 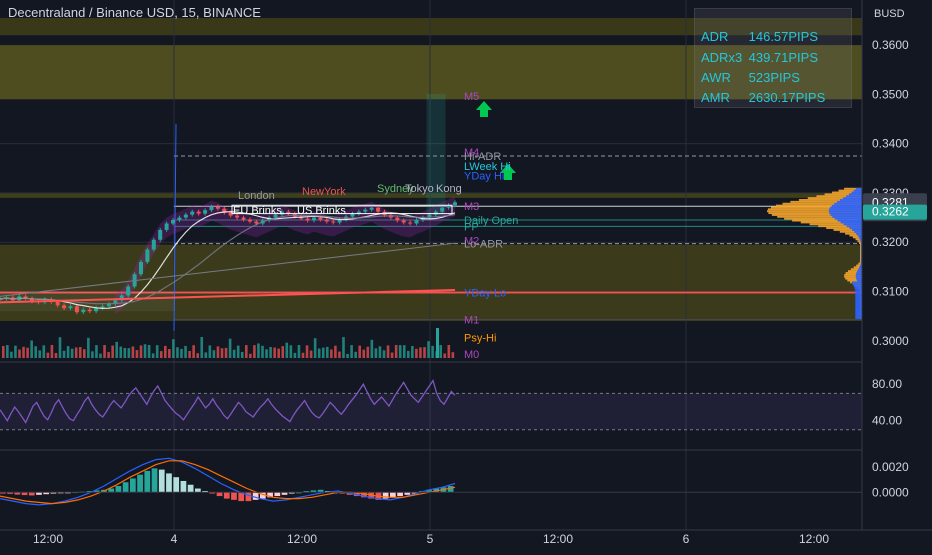 What do you see at coordinates (483, 245) in the screenshot?
I see `level-label: Lo-ADR` at bounding box center [483, 245].